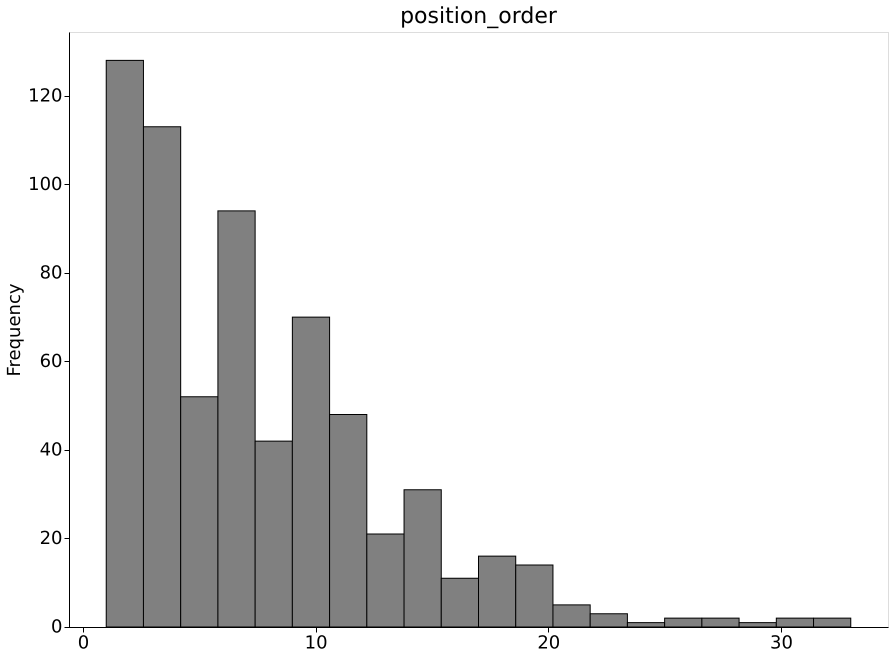 This screenshot has width=893, height=657. What do you see at coordinates (781, 643) in the screenshot?
I see `x-tick-label: 30` at bounding box center [781, 643].